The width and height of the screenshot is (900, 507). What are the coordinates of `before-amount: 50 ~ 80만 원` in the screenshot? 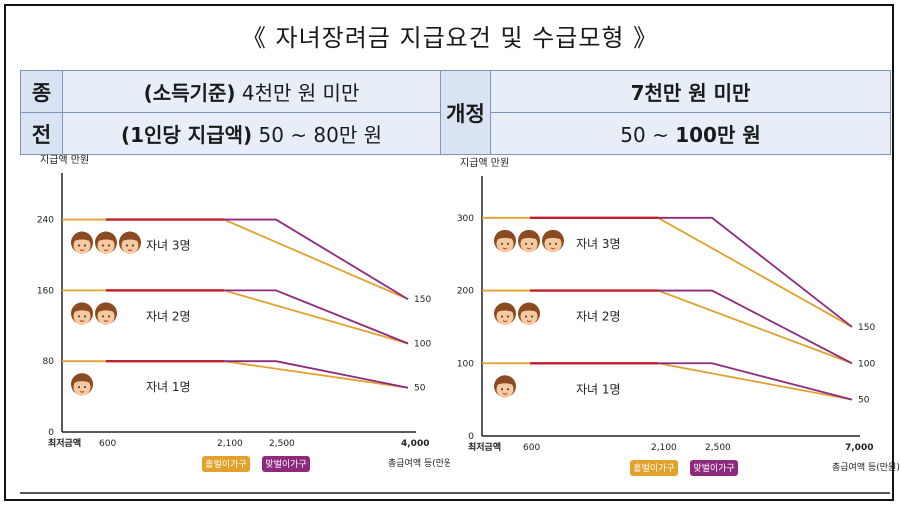 It's located at (317, 135).